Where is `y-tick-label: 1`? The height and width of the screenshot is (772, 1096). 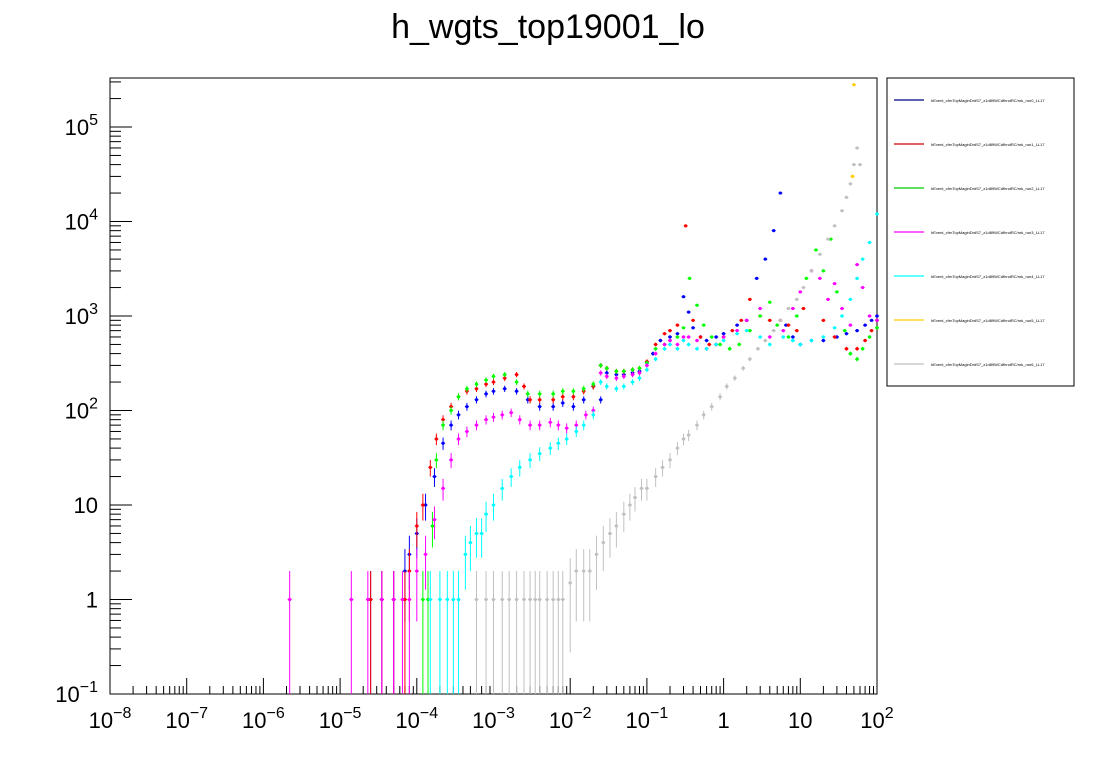 y-tick-label: 1 is located at coordinates (92, 599).